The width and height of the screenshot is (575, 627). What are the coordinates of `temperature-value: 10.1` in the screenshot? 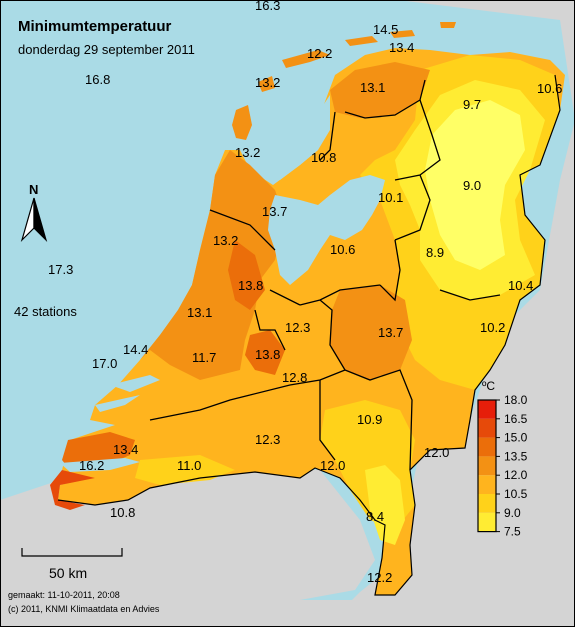 It's located at (390, 197).